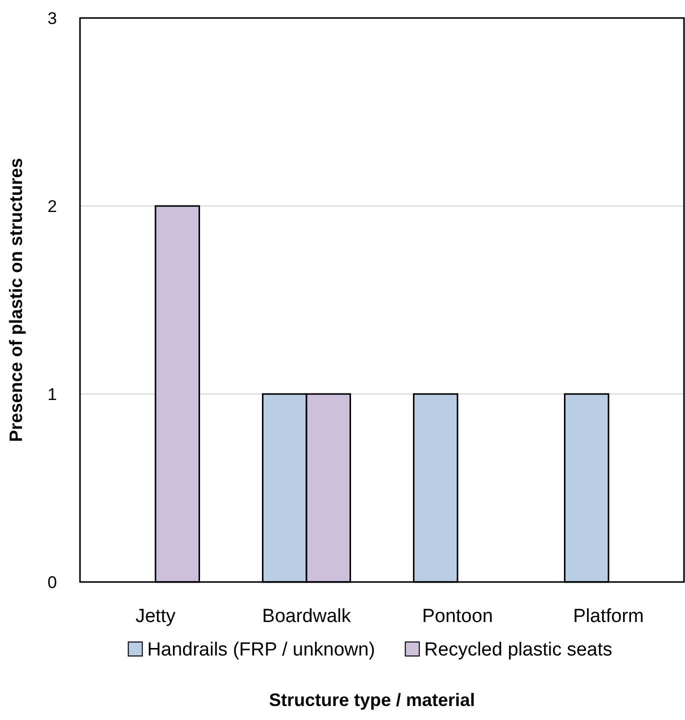  What do you see at coordinates (52, 18) in the screenshot?
I see `y-tick-label: 3` at bounding box center [52, 18].